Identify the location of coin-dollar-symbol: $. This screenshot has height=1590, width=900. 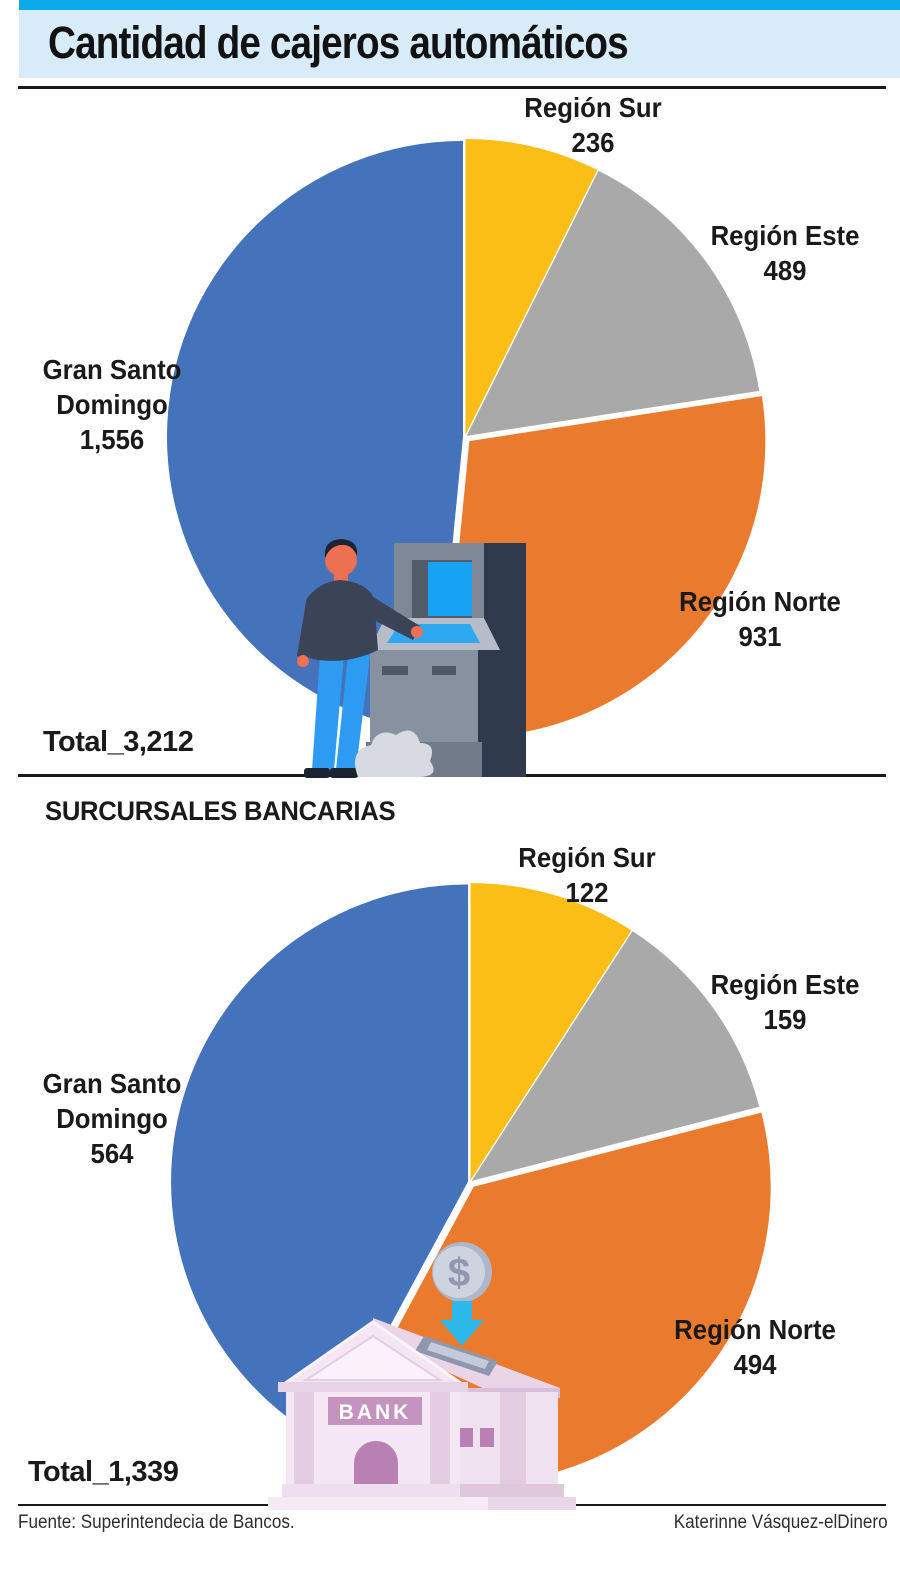
(459, 1273).